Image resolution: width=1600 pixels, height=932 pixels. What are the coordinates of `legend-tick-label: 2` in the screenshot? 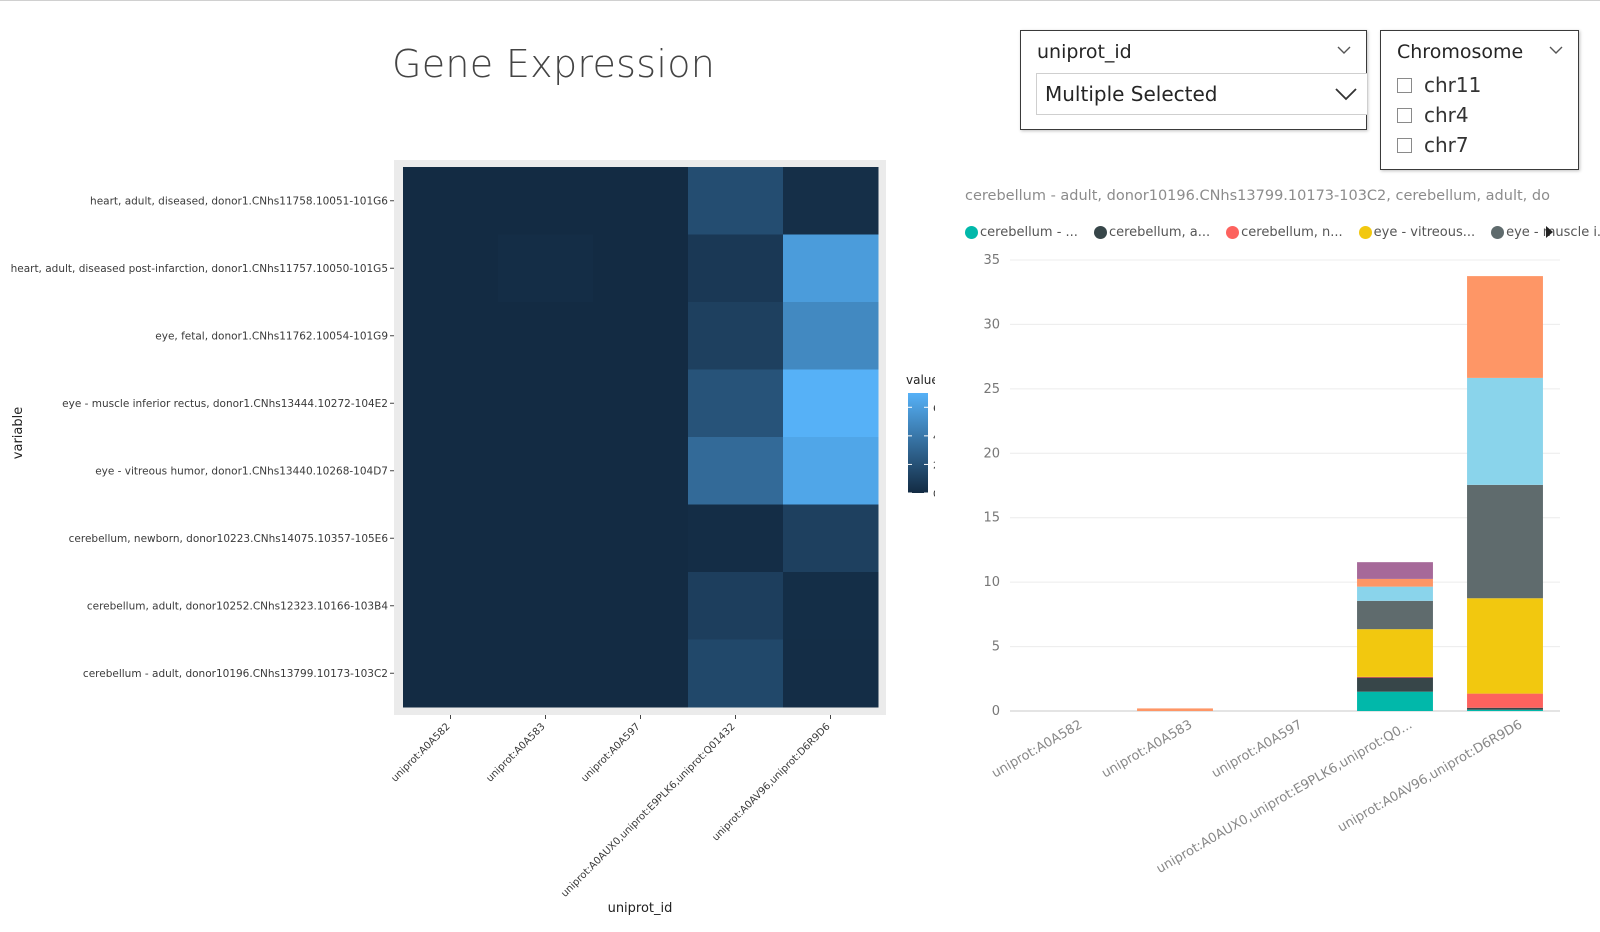 It's located at (934, 465).